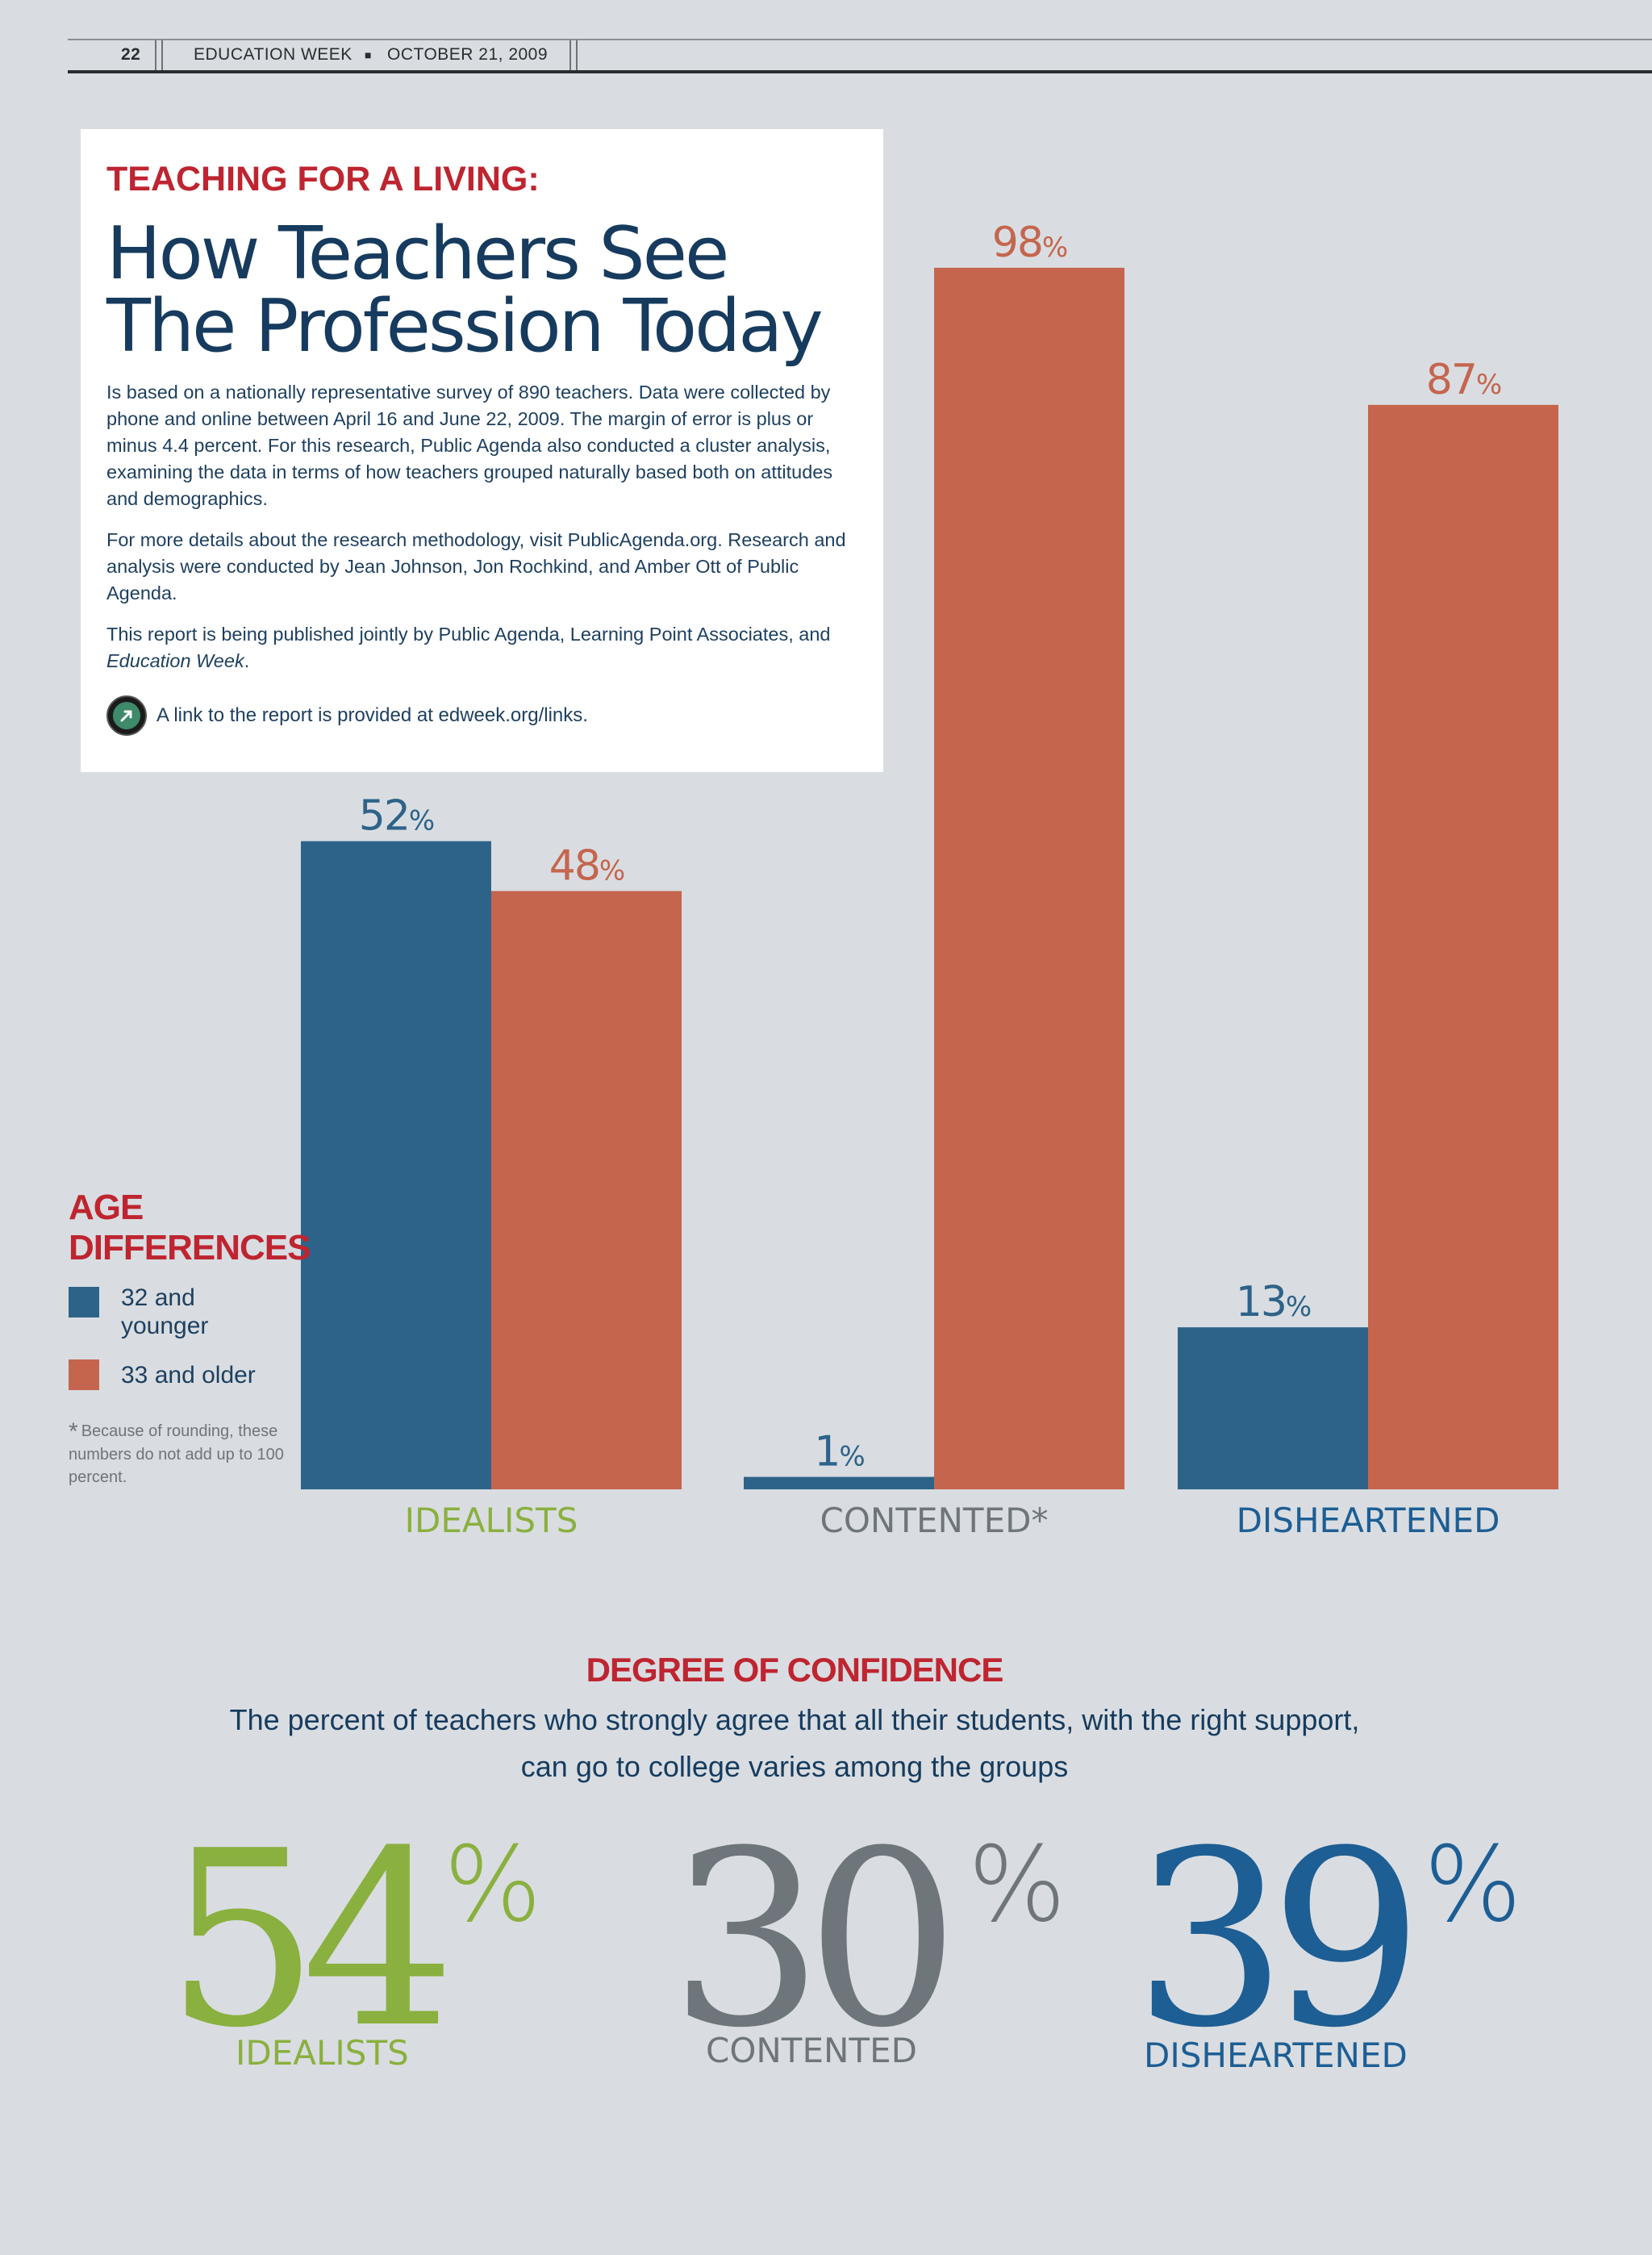 The height and width of the screenshot is (2255, 1652). I want to click on confidence-stat-disheartened: 39 %, so click(1327, 1940).